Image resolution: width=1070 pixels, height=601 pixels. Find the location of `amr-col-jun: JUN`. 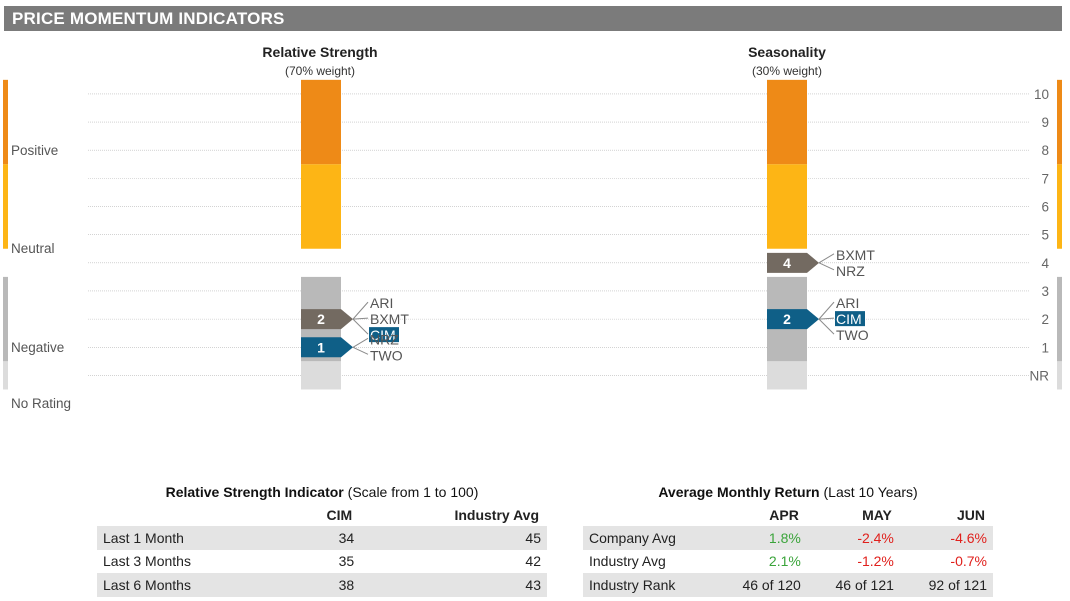

amr-col-jun: JUN is located at coordinates (970, 514).